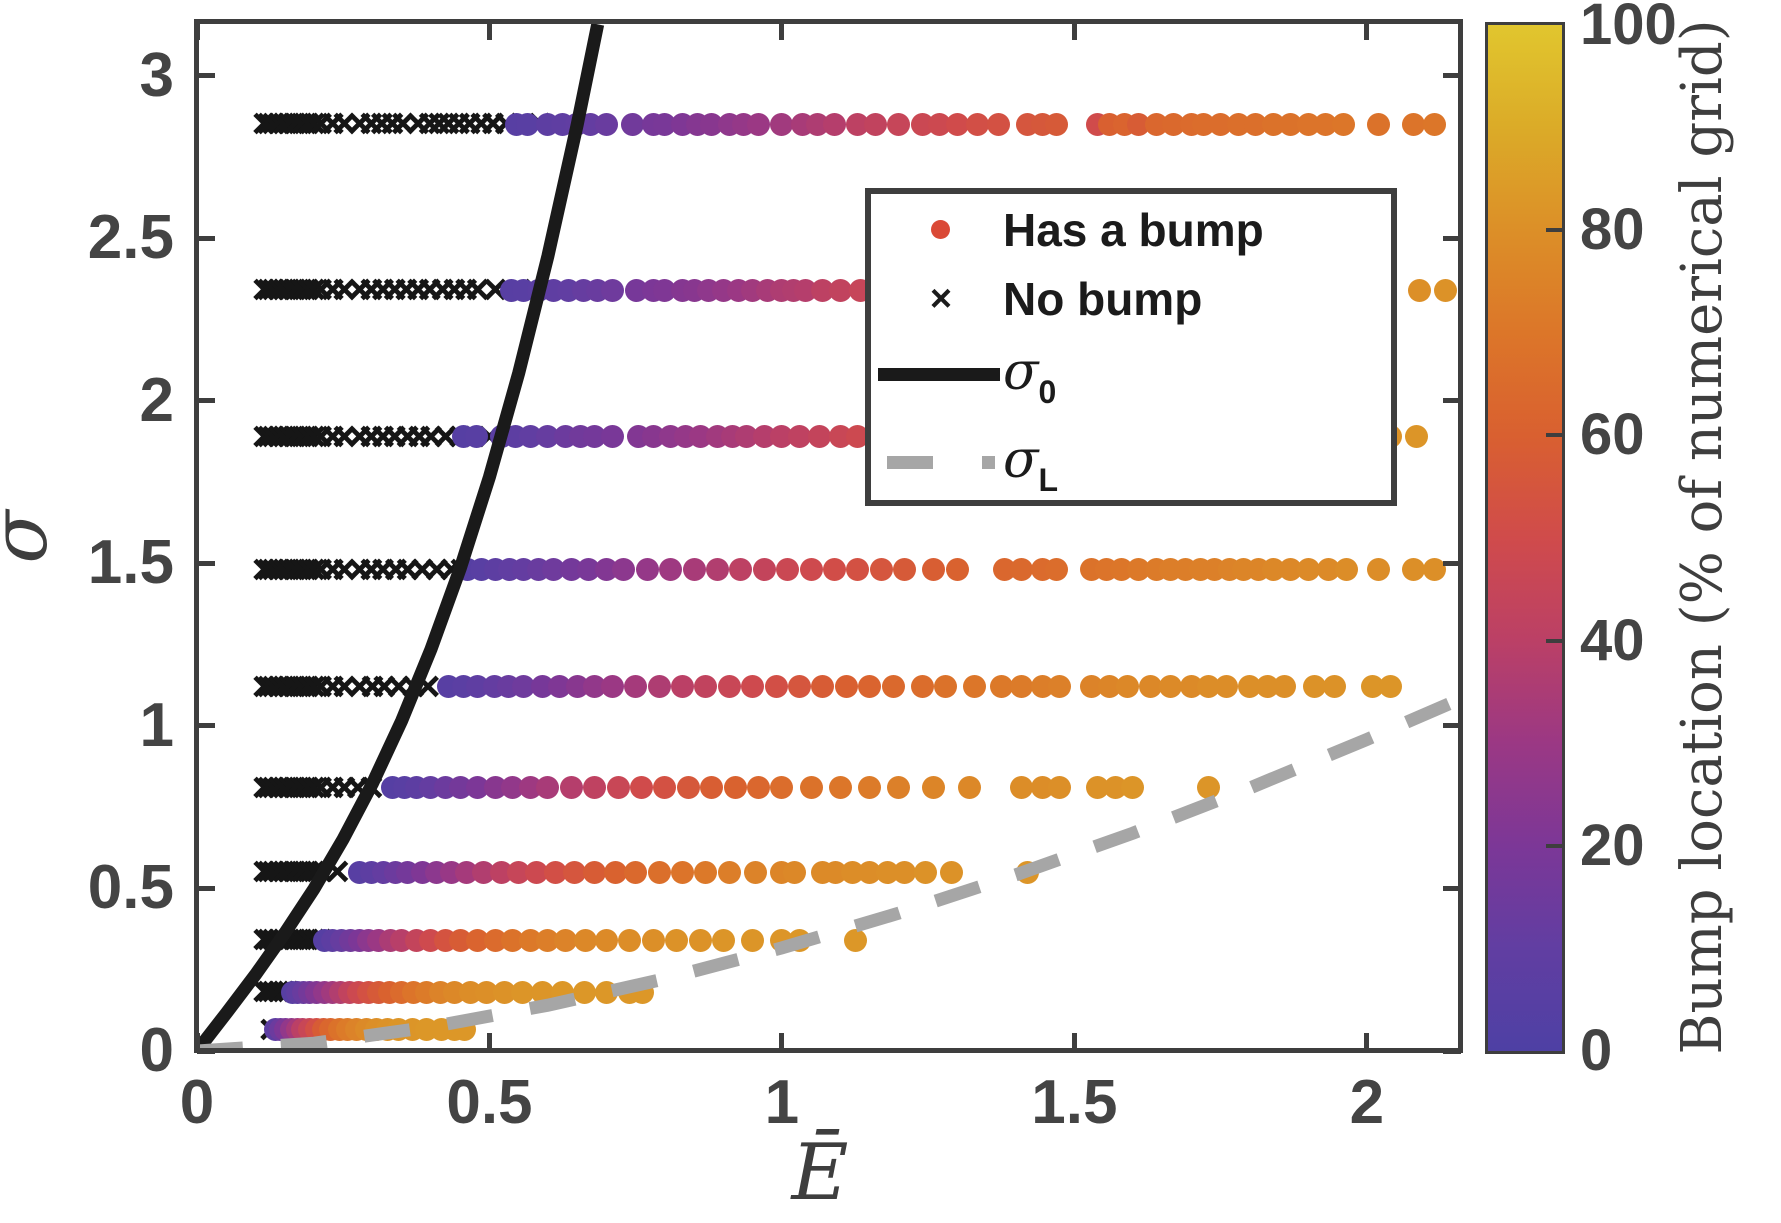 The height and width of the screenshot is (1223, 1781). Describe the element at coordinates (1131, 377) in the screenshot. I see `legend-item-sigma0: σ0` at that location.